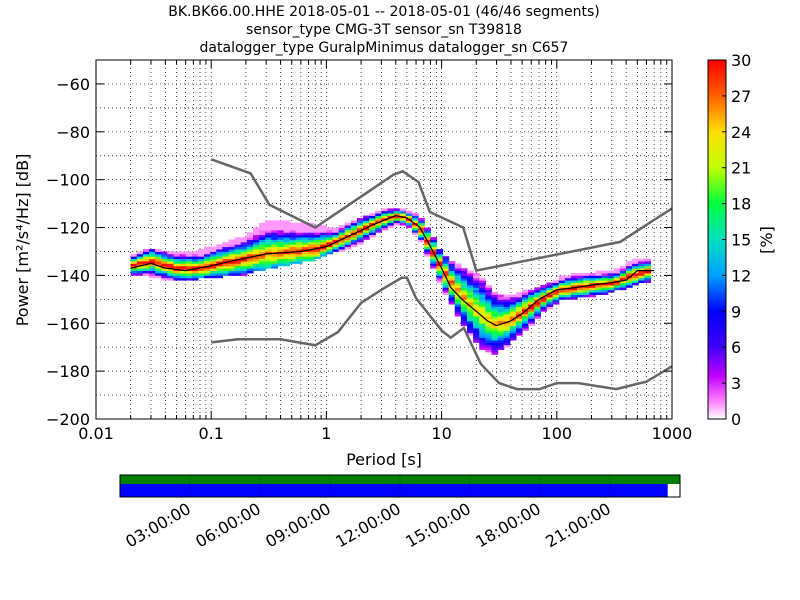 The image size is (800, 600). Describe the element at coordinates (73, 132) in the screenshot. I see `y-tick-label: −80` at that location.